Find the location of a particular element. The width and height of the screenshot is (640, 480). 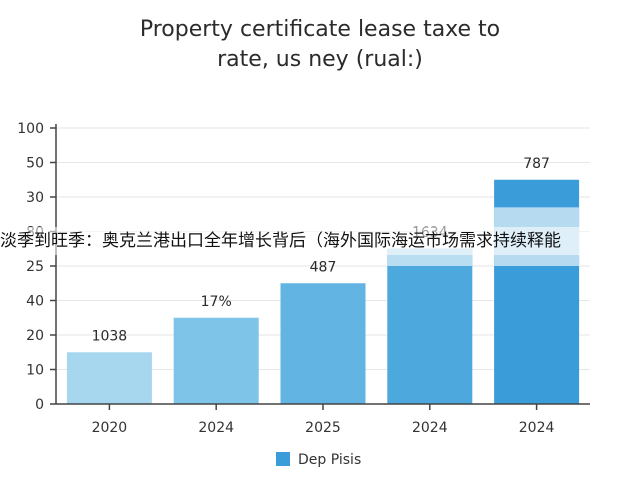

overlay-caption: 淡季到旺季：奥克兰港出口全年增长背后（海外国际海运市场需求持续释能 is located at coordinates (320, 241).